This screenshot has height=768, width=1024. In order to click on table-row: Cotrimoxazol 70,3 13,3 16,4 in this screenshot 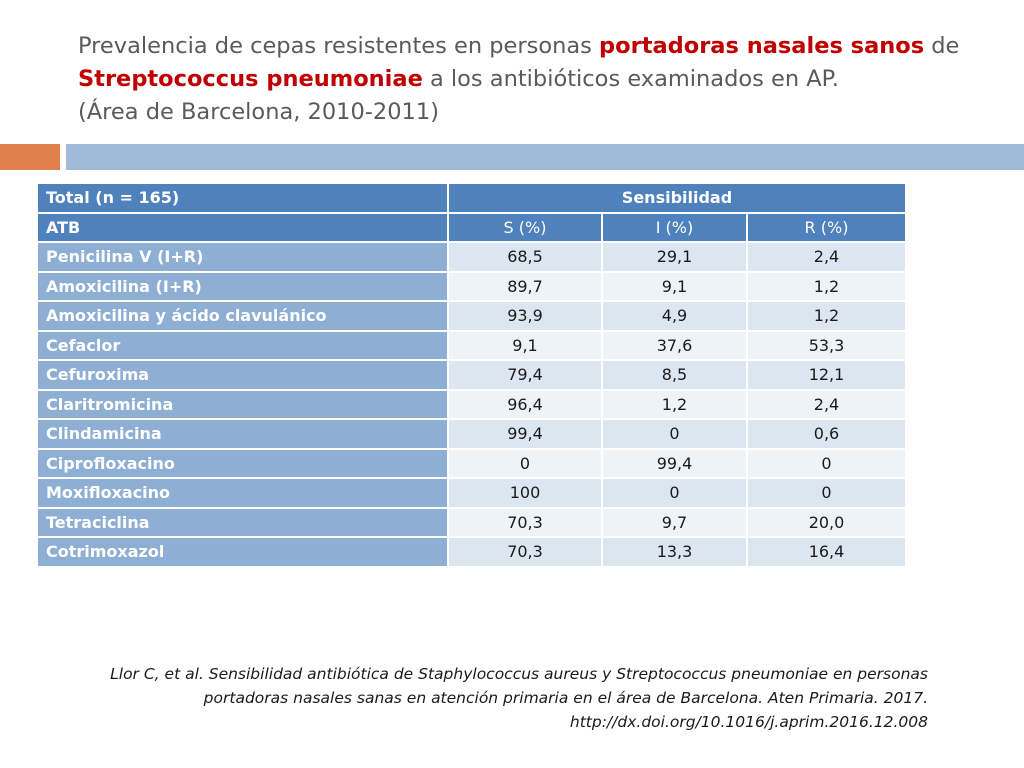, I will do `click(471, 552)`.